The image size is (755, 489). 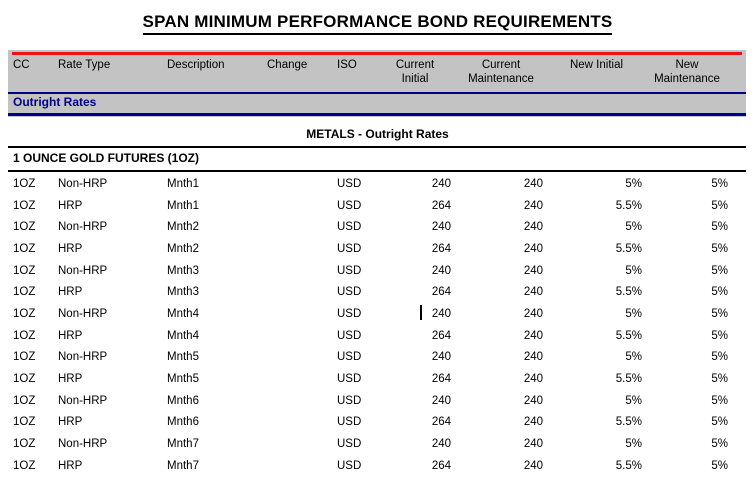 What do you see at coordinates (377, 314) in the screenshot?
I see `table-row: 1OZ Non-HRP Mnth4 USD 240 240 5% 5%` at bounding box center [377, 314].